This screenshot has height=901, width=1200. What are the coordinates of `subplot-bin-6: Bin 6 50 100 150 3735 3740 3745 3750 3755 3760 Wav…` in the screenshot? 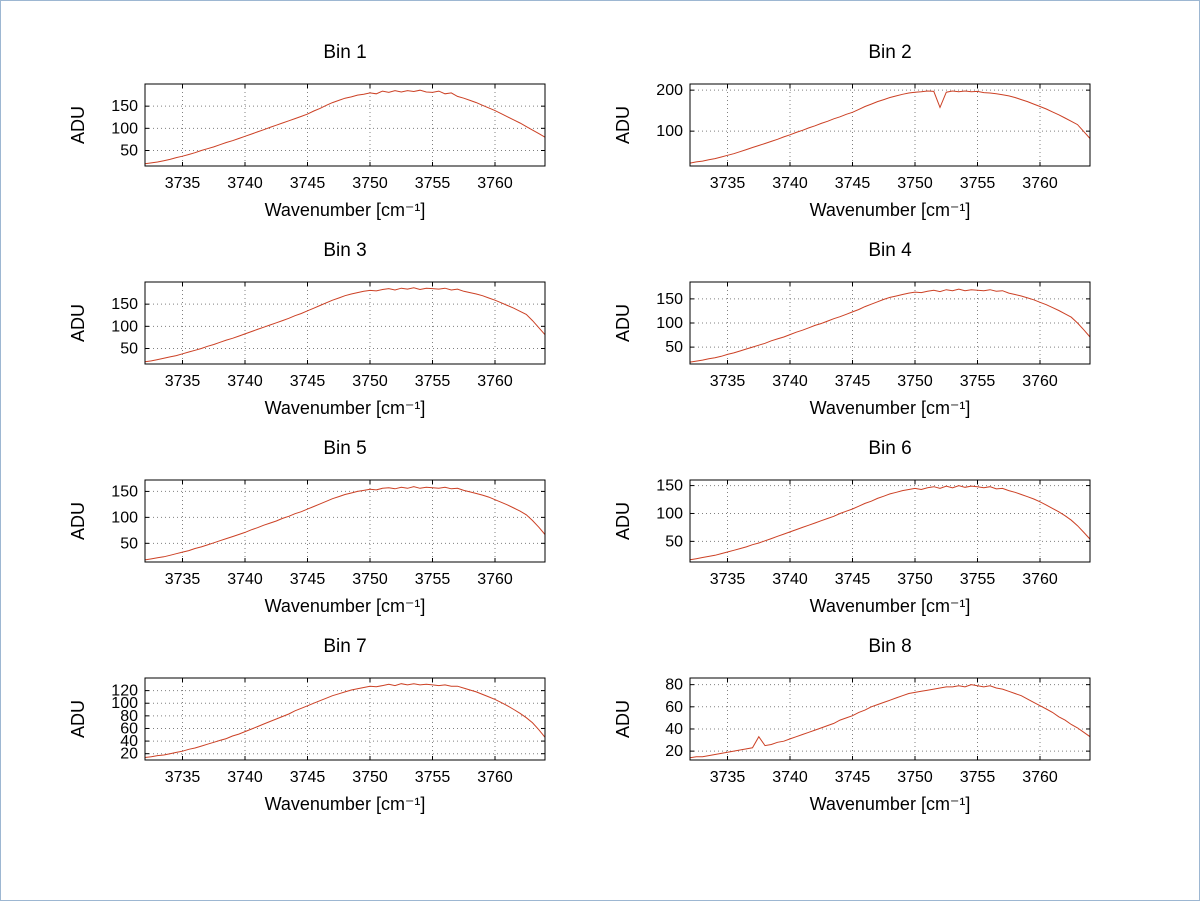 It's located at (850, 532).